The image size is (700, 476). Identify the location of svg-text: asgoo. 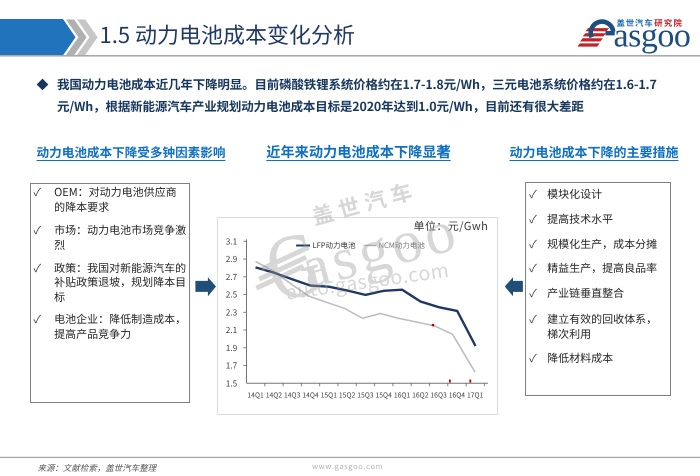
(652, 36).